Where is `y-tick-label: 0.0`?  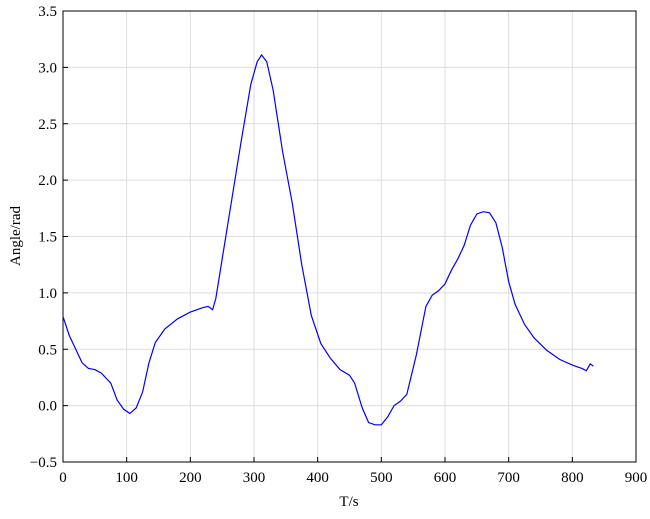 y-tick-label: 0.0 is located at coordinates (47, 407).